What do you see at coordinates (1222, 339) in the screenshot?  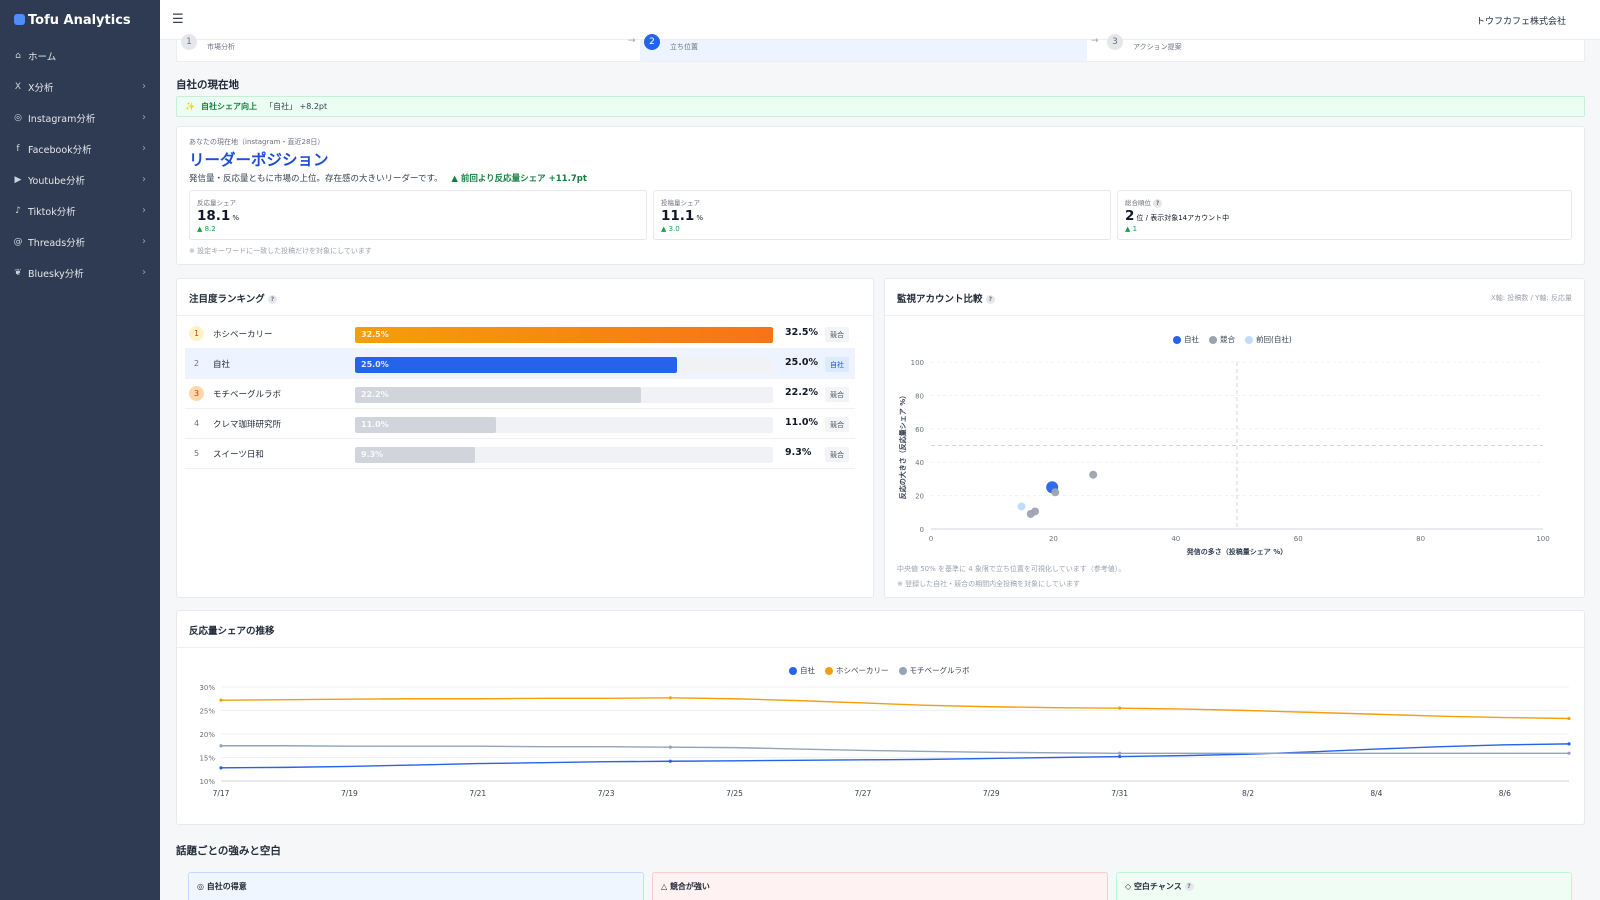 I see `legend-competitor: 競合` at bounding box center [1222, 339].